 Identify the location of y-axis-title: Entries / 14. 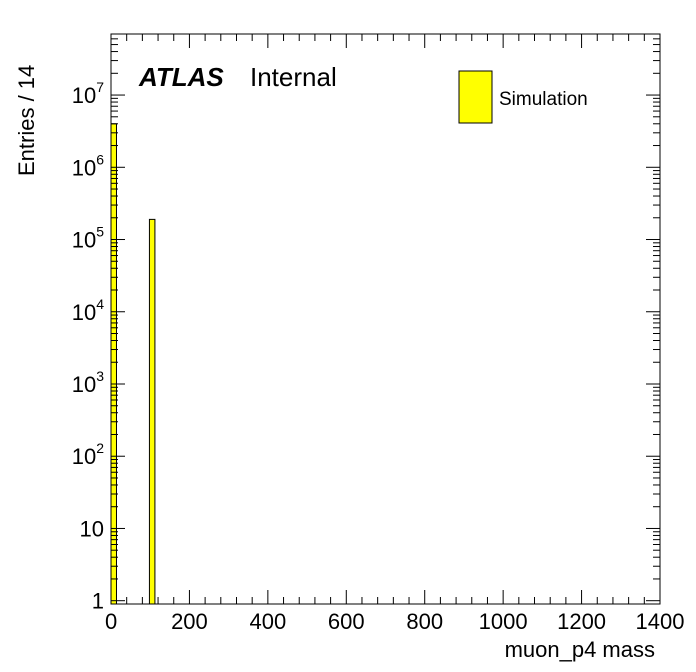
(26, 120).